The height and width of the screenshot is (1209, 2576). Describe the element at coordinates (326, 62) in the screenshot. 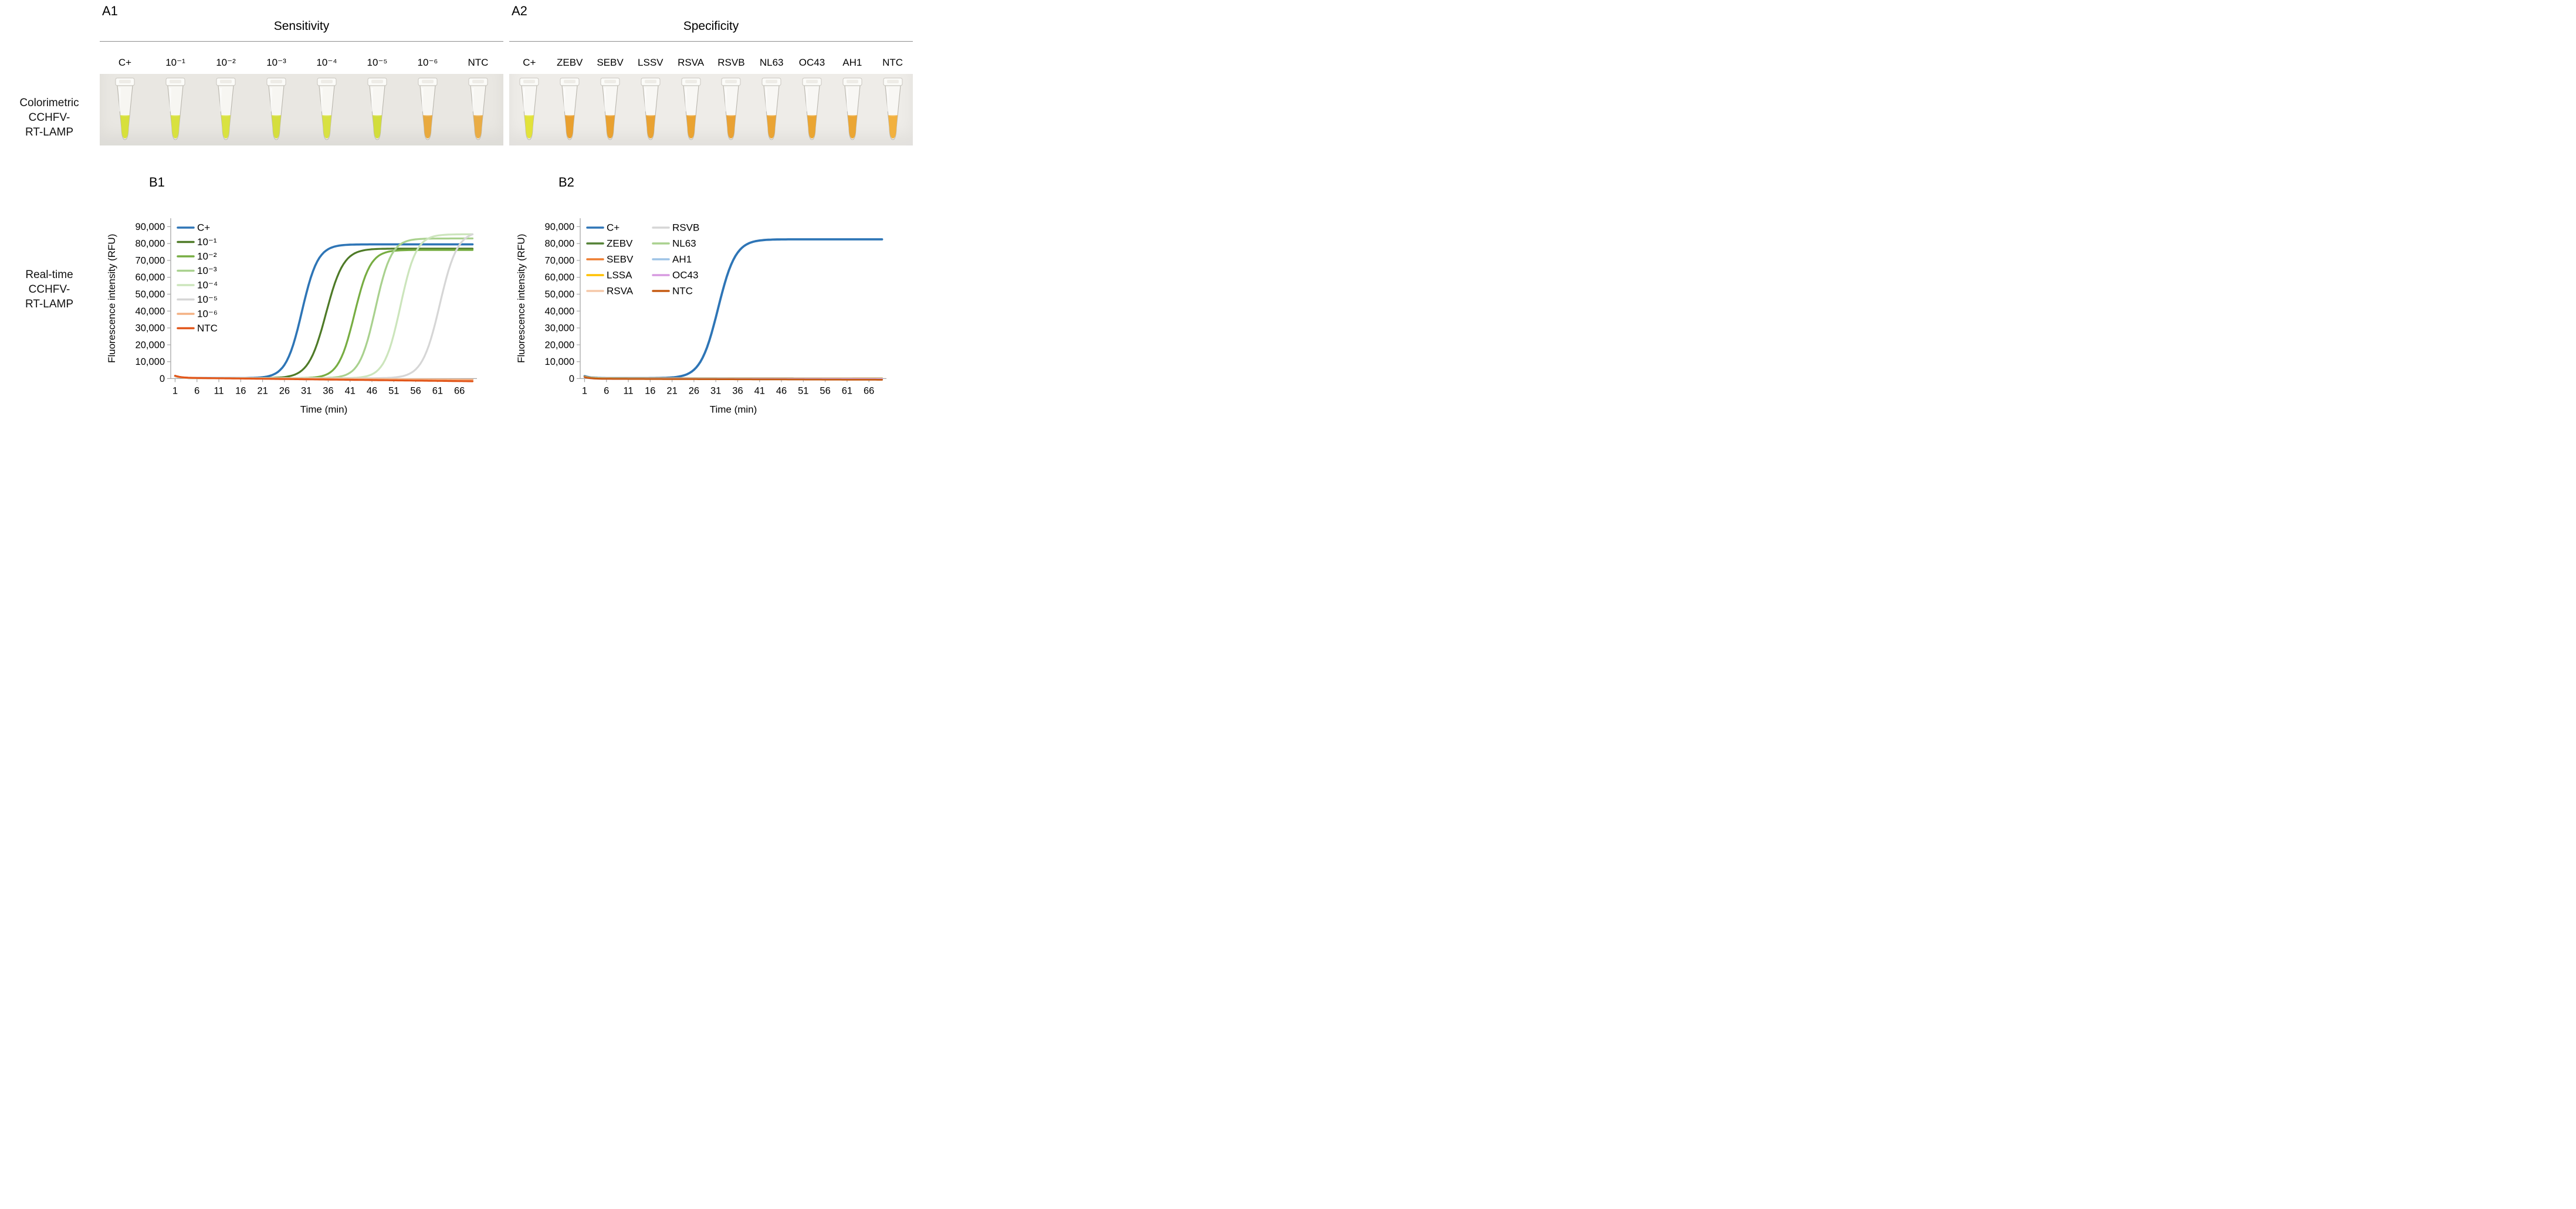

I see `tube-label: 10⁻⁴` at that location.